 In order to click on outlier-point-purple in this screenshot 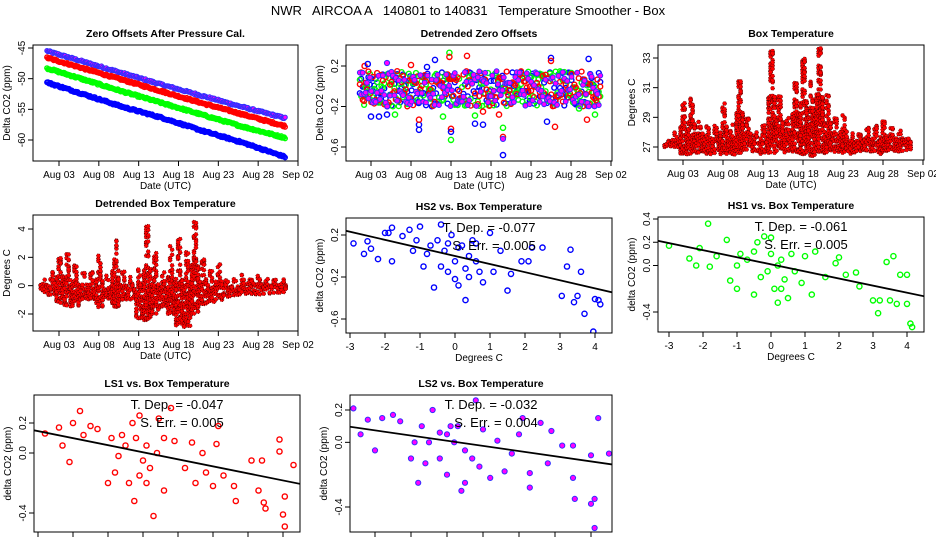, I will do `click(387, 63)`.